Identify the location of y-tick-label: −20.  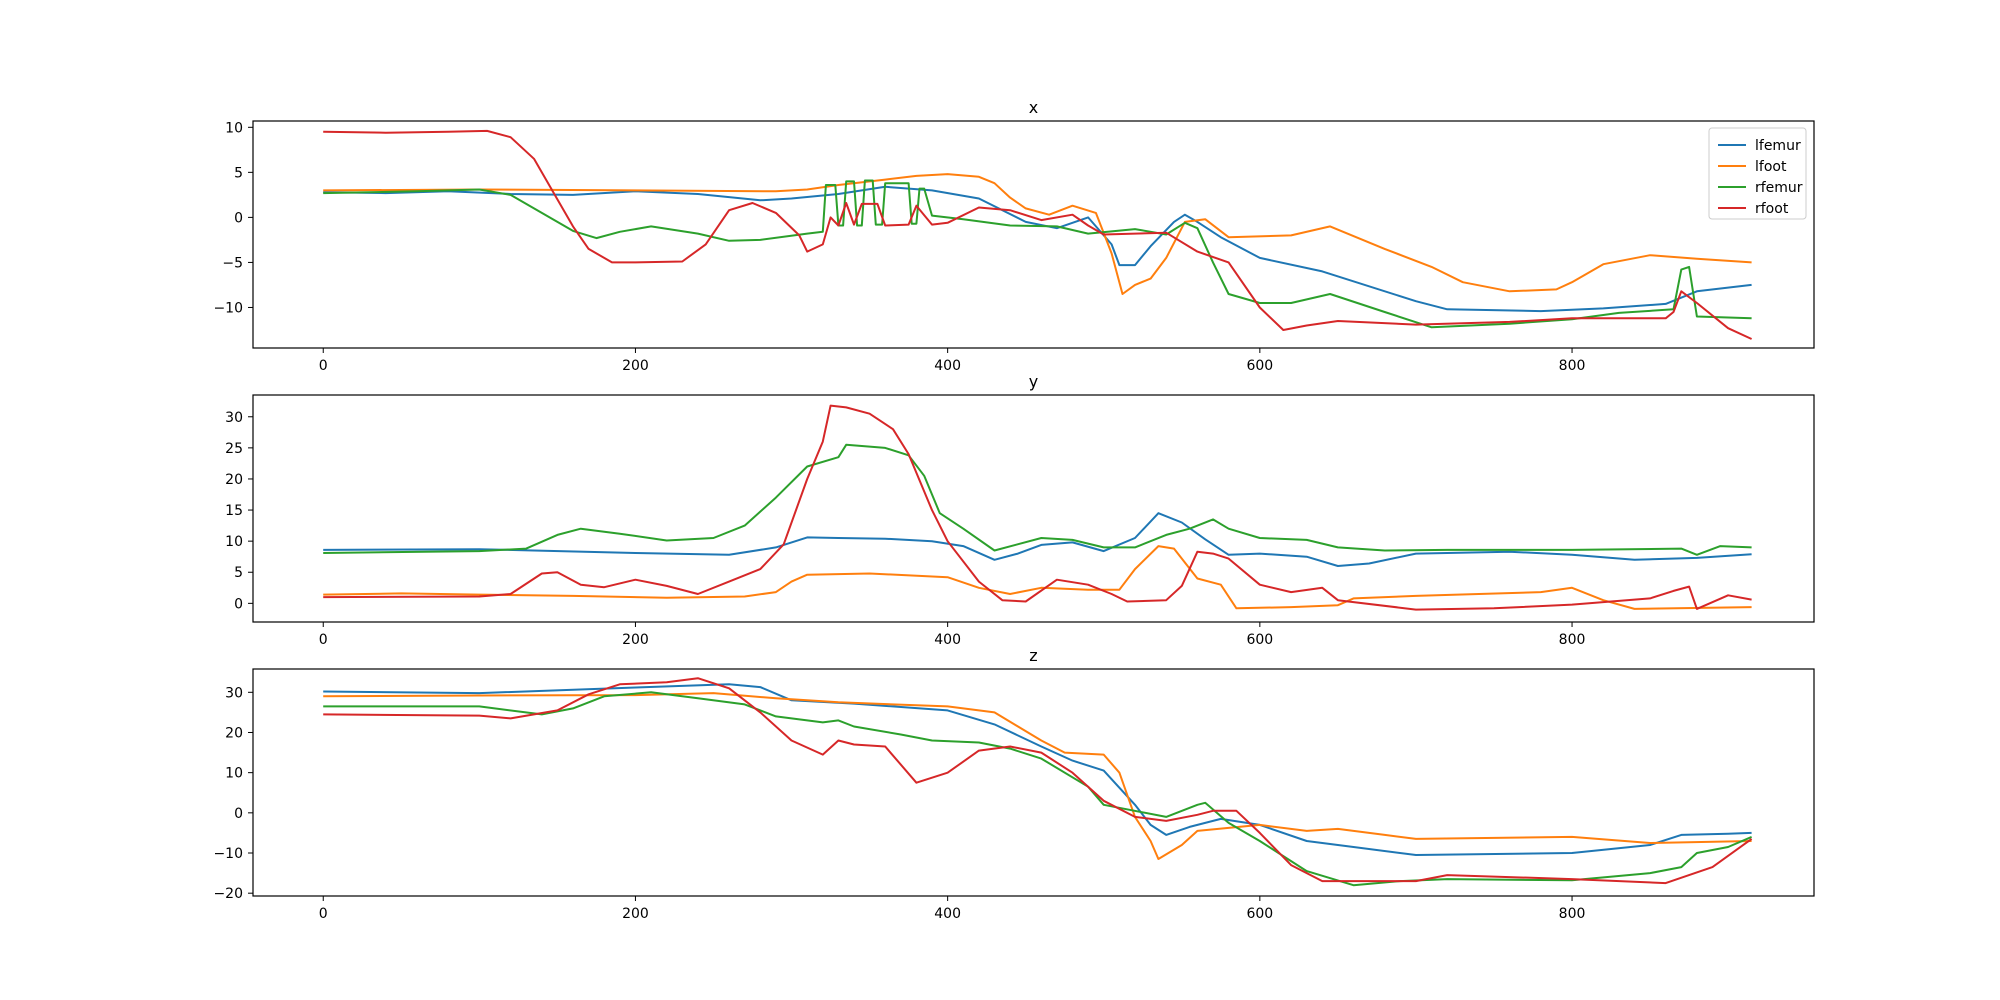
(228, 894).